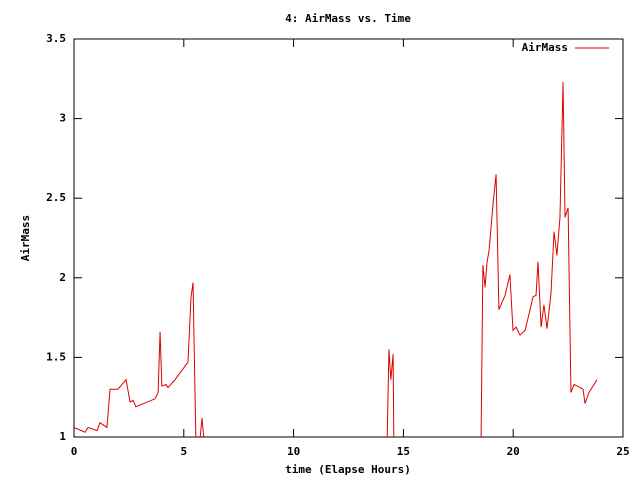 The width and height of the screenshot is (640, 480). What do you see at coordinates (513, 451) in the screenshot?
I see `x-tick-label: 20` at bounding box center [513, 451].